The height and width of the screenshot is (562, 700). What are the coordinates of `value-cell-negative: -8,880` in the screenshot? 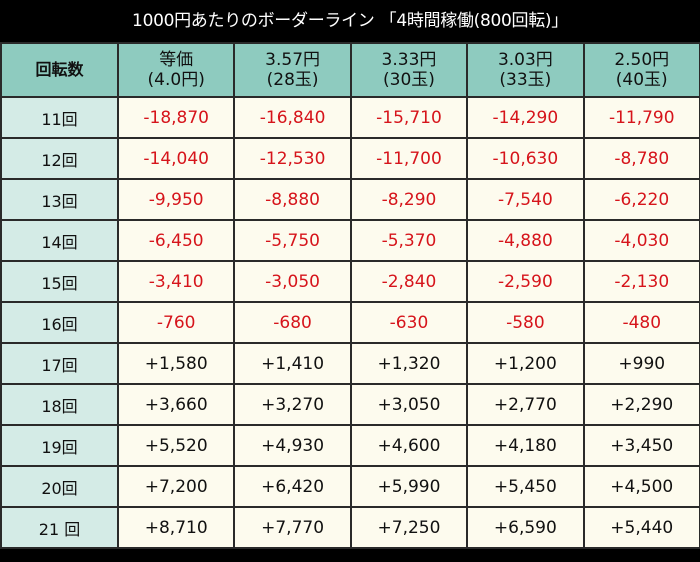 It's located at (292, 199).